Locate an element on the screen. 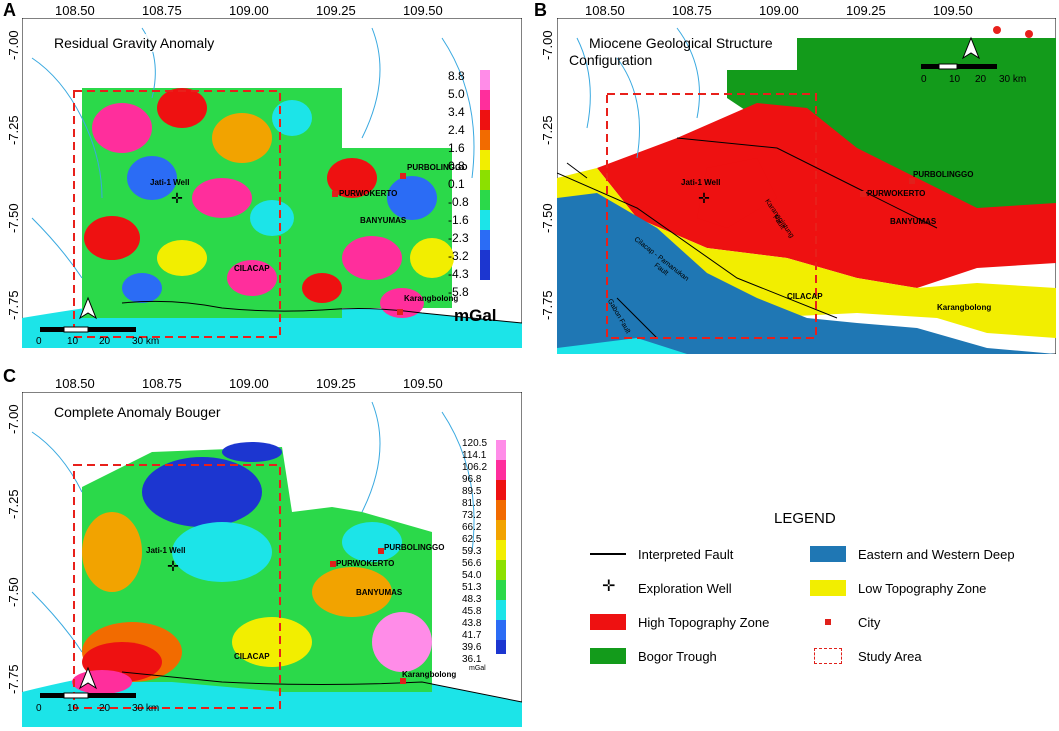 The height and width of the screenshot is (731, 1059). legend-item-fault: Interpreted Fault is located at coordinates (661, 554).